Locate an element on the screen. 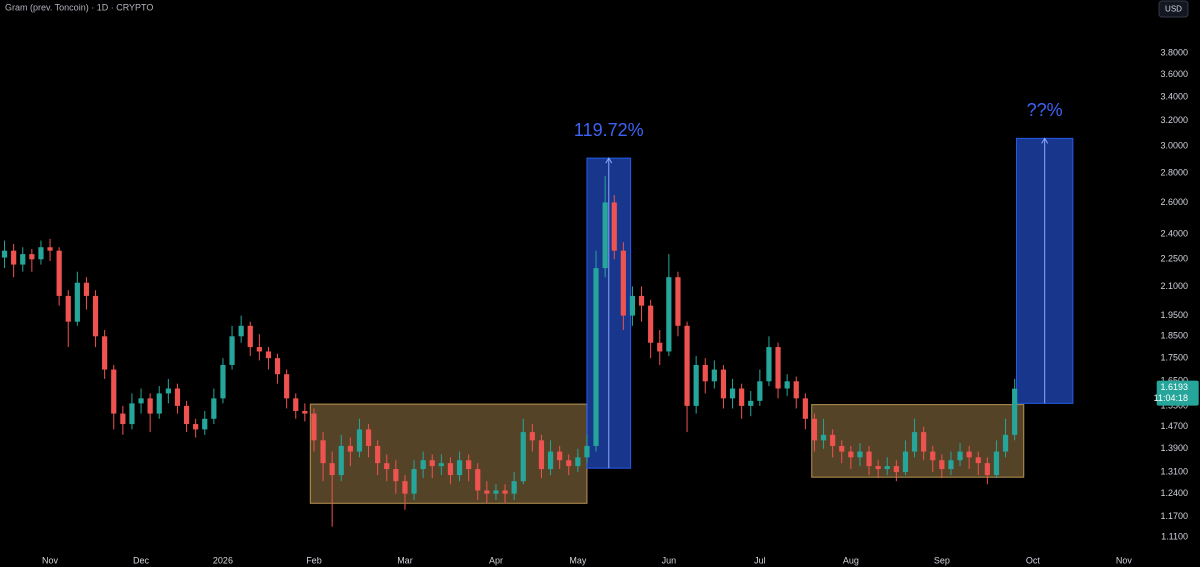  y-tick-label: 3.2000 is located at coordinates (1174, 120).